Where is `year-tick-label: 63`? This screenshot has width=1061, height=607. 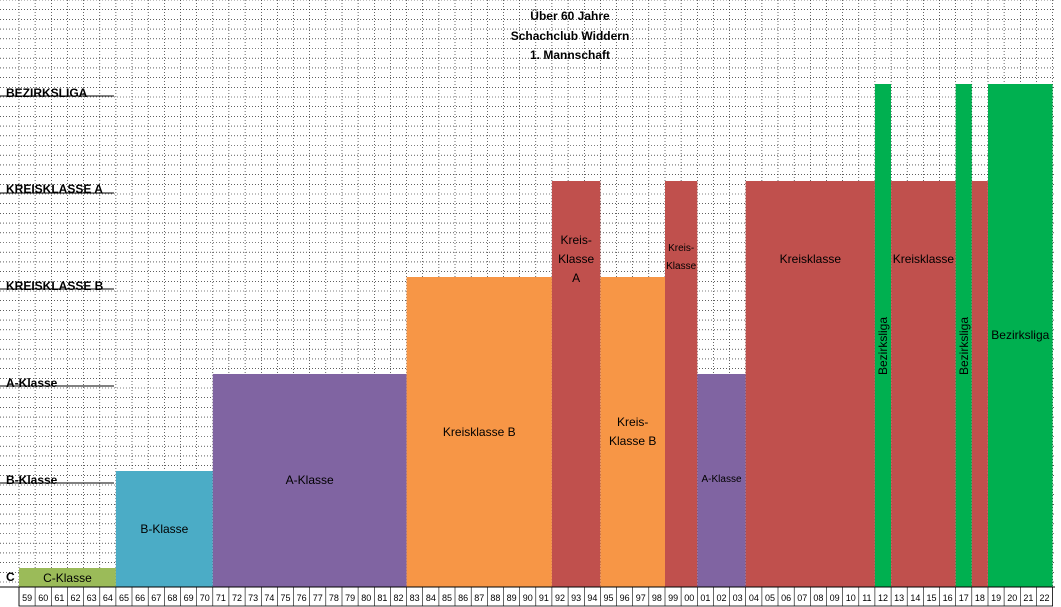
year-tick-label: 63 is located at coordinates (91, 598).